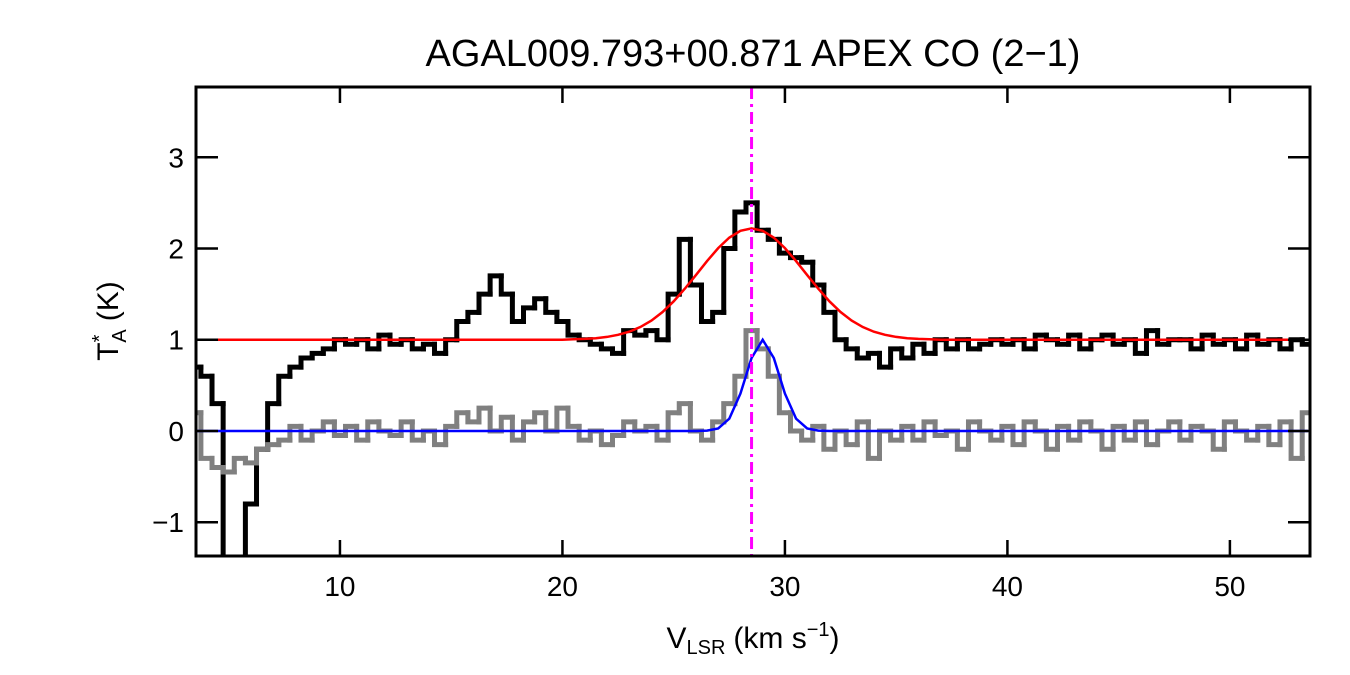 The image size is (1350, 675). What do you see at coordinates (176, 157) in the screenshot?
I see `y-tick-label: 3` at bounding box center [176, 157].